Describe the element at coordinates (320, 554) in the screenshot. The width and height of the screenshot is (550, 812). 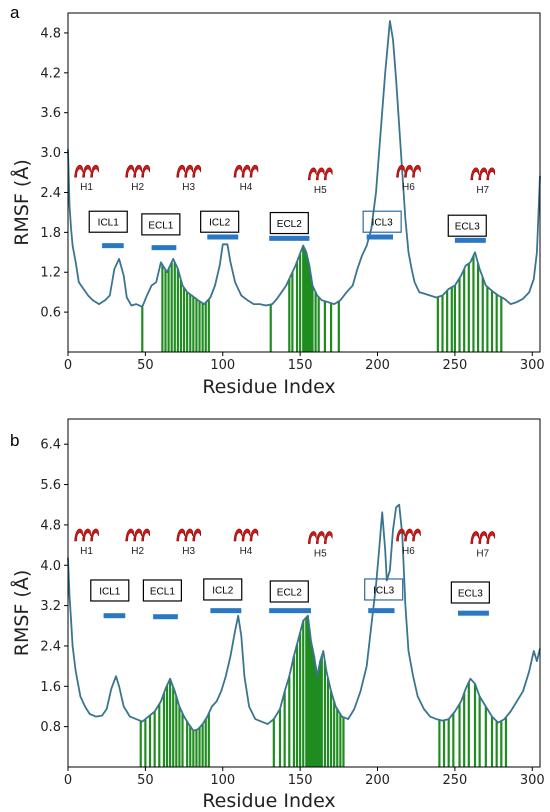
I see `chart-b-helix-label-h5: H5` at that location.